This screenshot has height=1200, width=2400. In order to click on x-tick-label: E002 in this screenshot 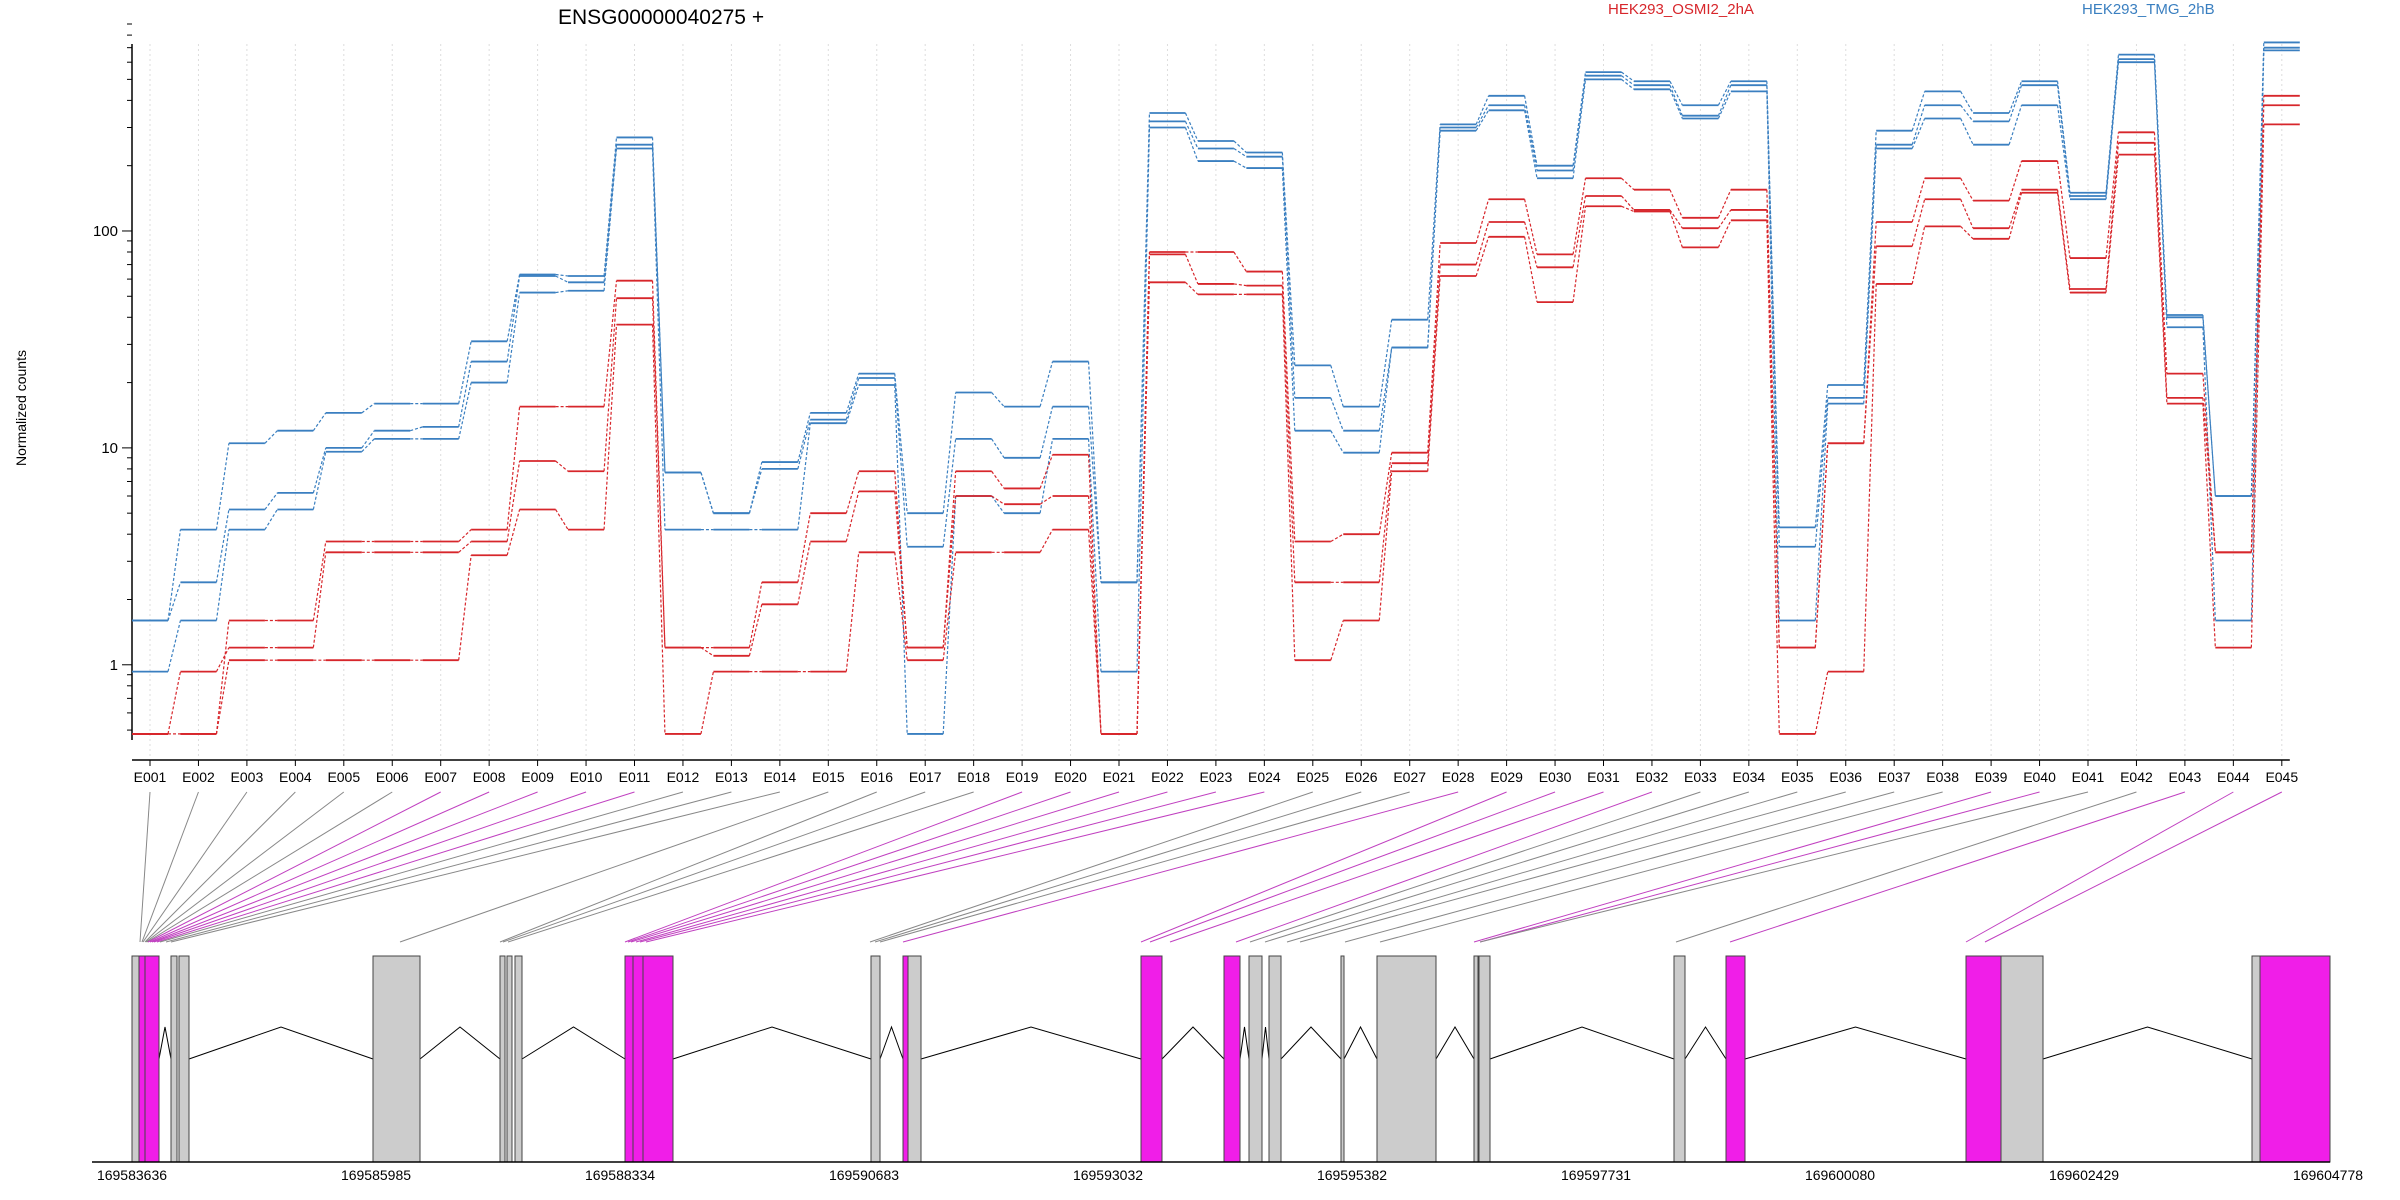, I will do `click(198, 777)`.